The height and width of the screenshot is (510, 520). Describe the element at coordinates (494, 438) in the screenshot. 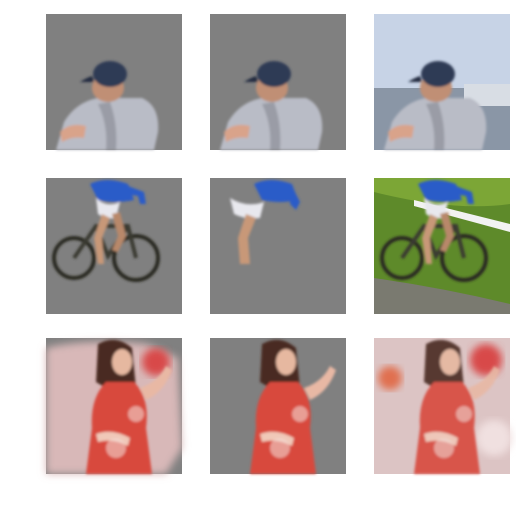

I see `blossom` at that location.